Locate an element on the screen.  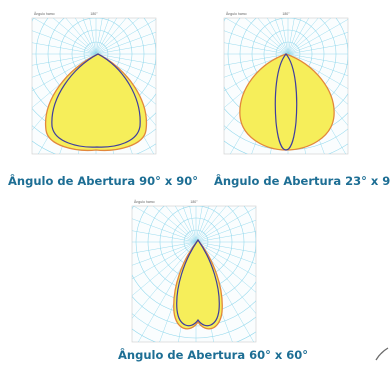
corner-stroke-icon is located at coordinates (382, 354).